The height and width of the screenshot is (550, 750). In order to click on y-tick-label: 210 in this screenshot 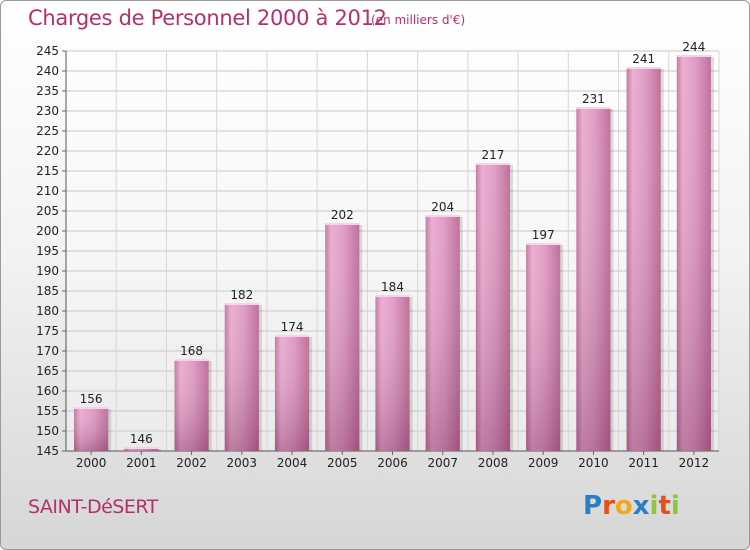, I will do `click(47, 191)`.